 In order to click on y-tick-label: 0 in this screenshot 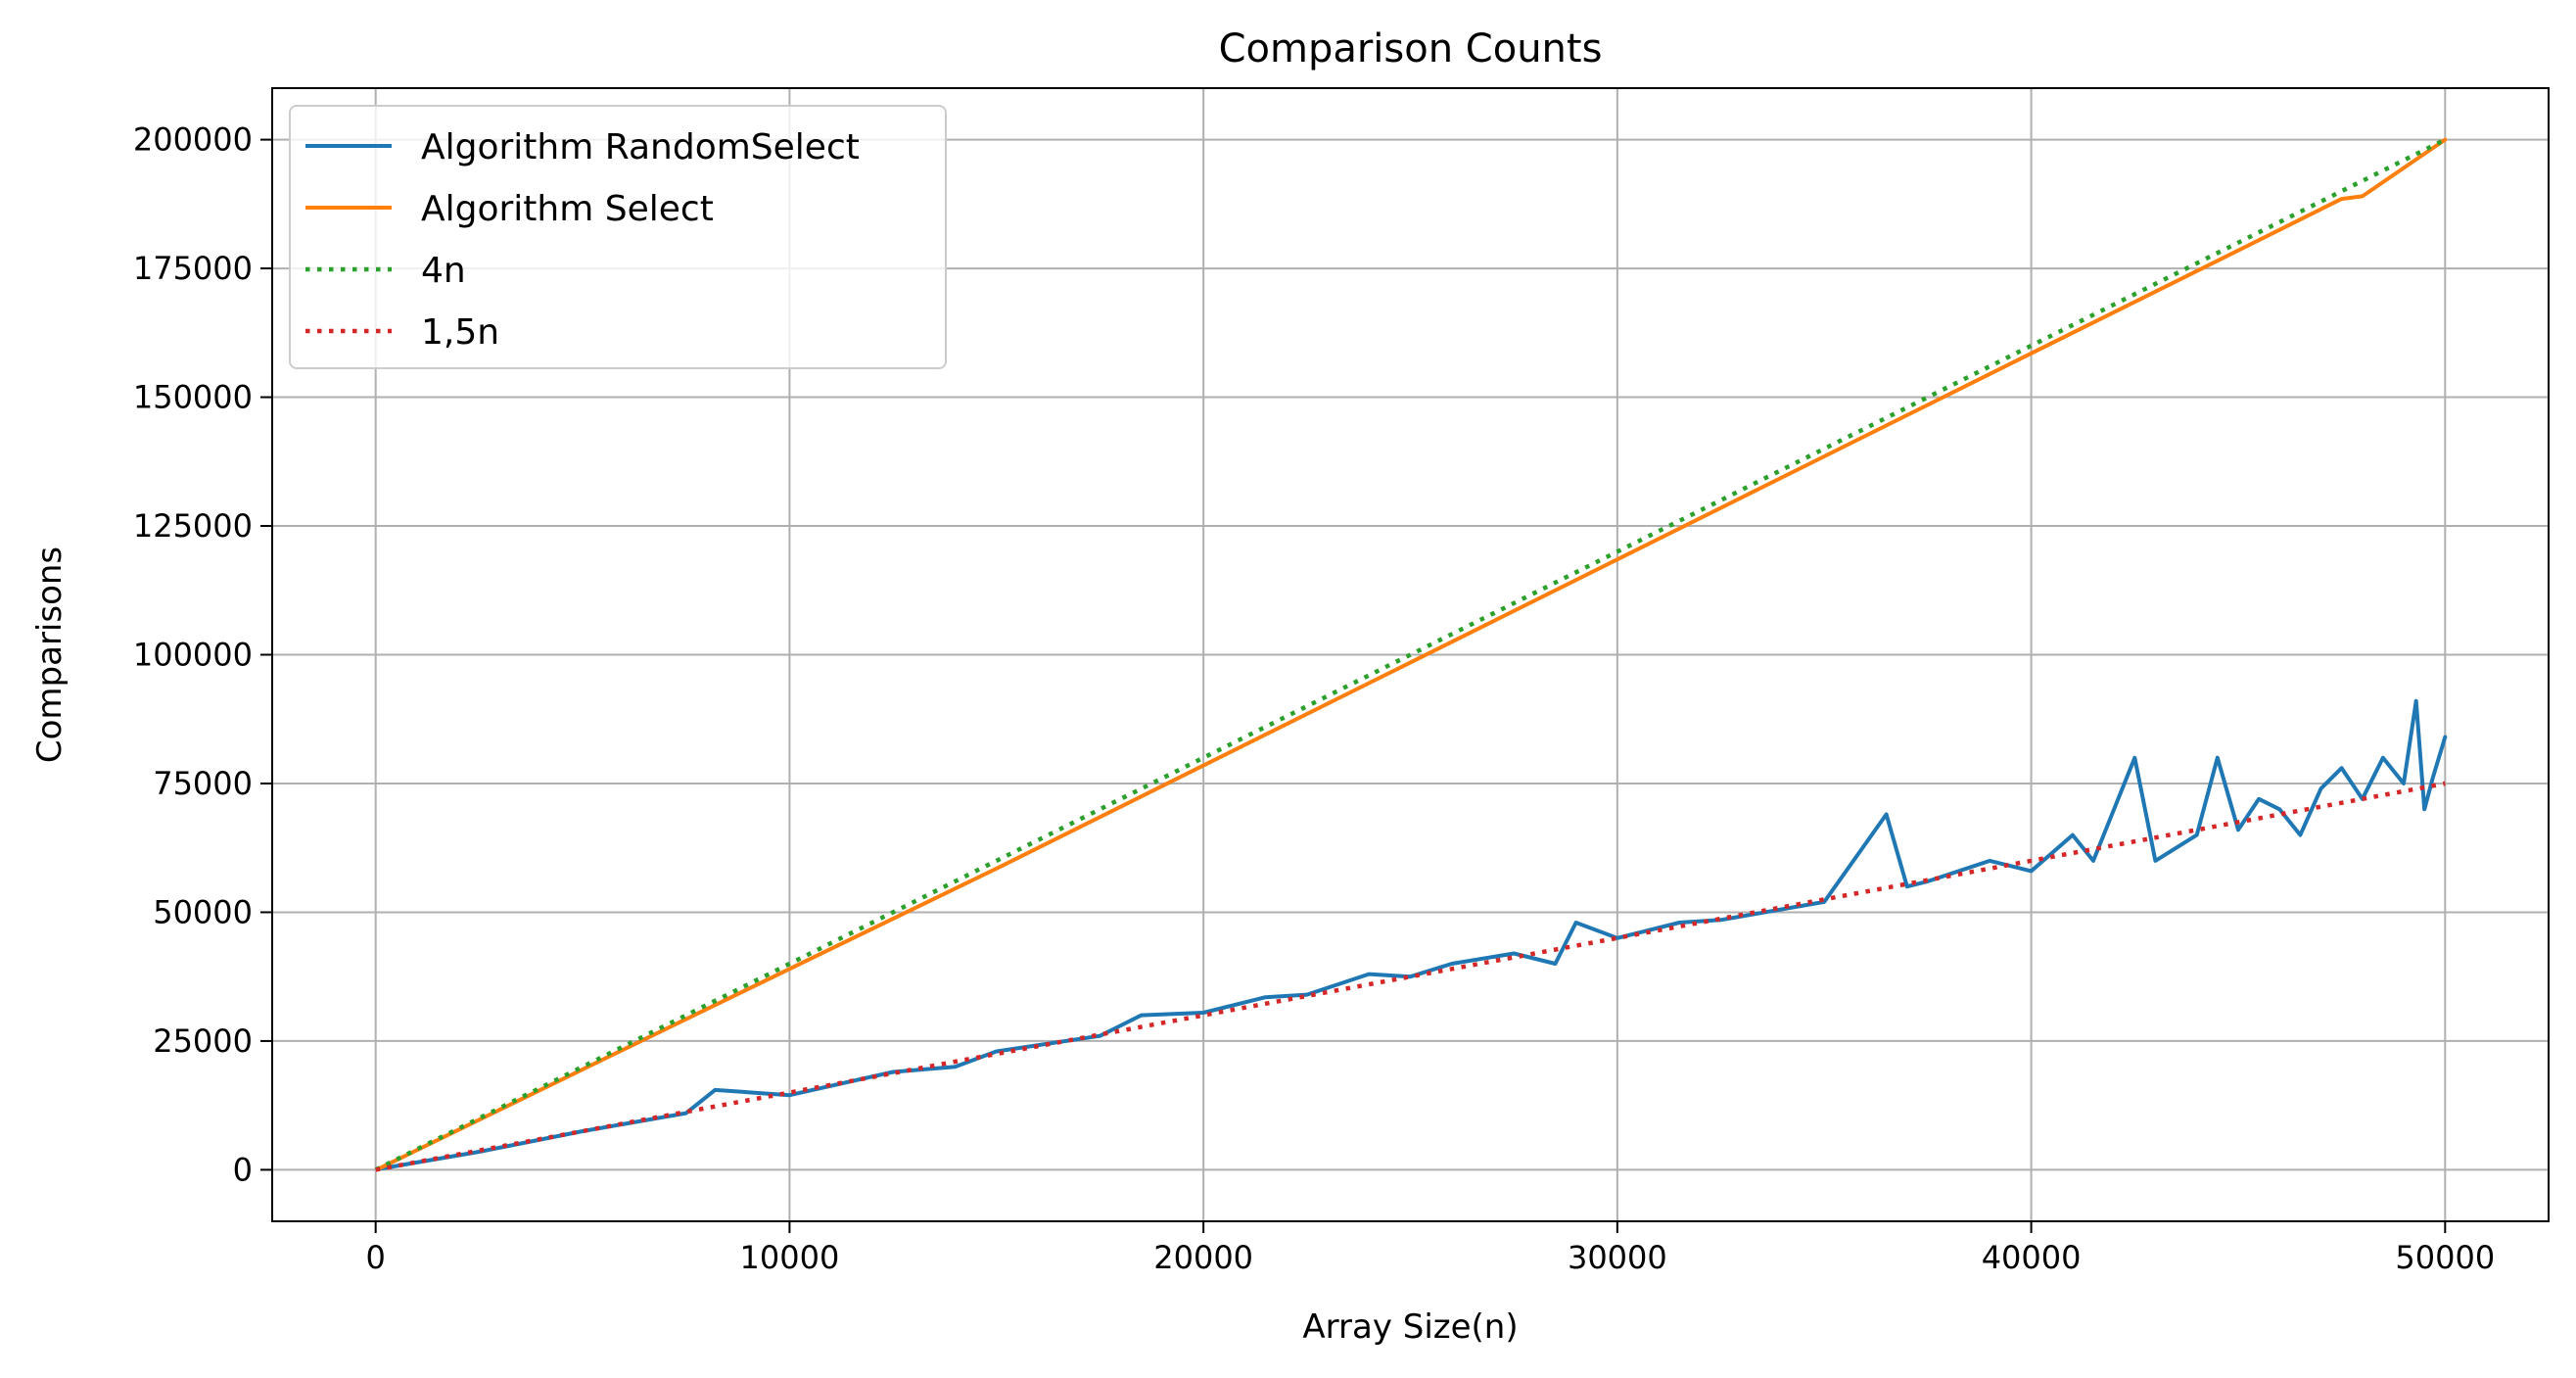, I will do `click(243, 1169)`.